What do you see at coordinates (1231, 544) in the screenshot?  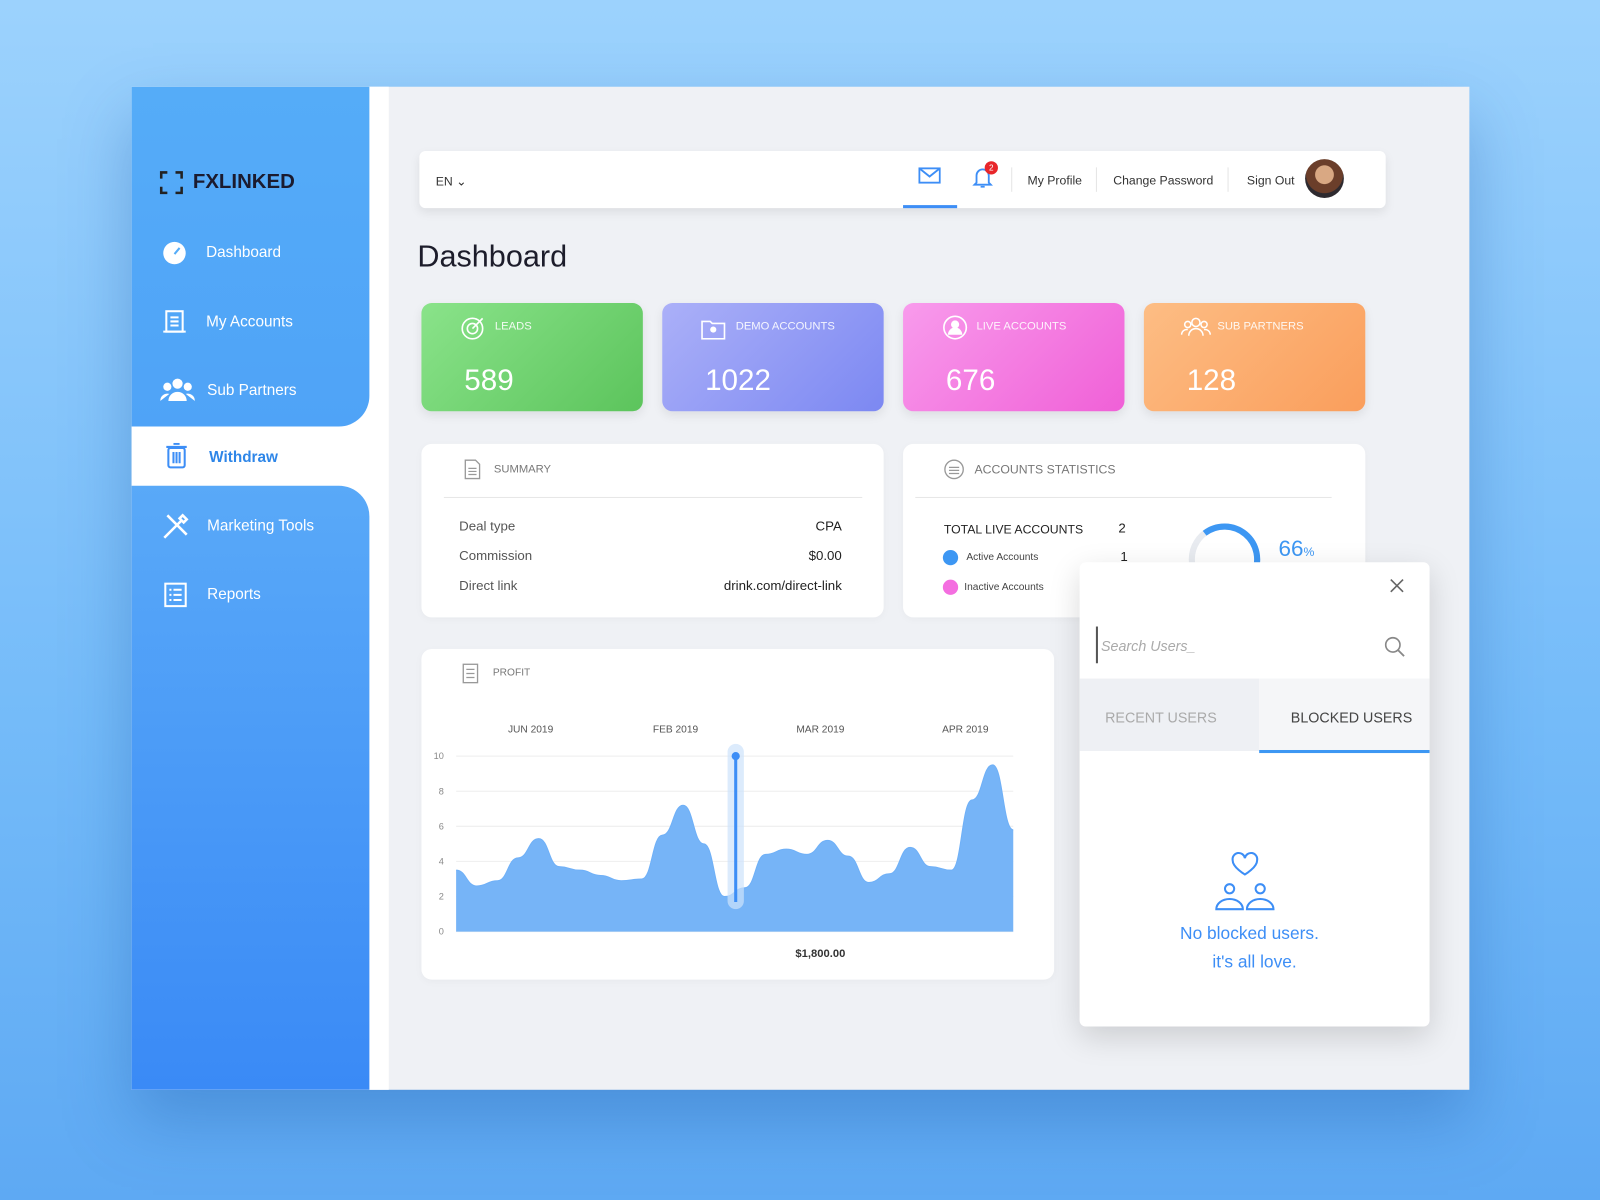 I see `gauge-value` at bounding box center [1231, 544].